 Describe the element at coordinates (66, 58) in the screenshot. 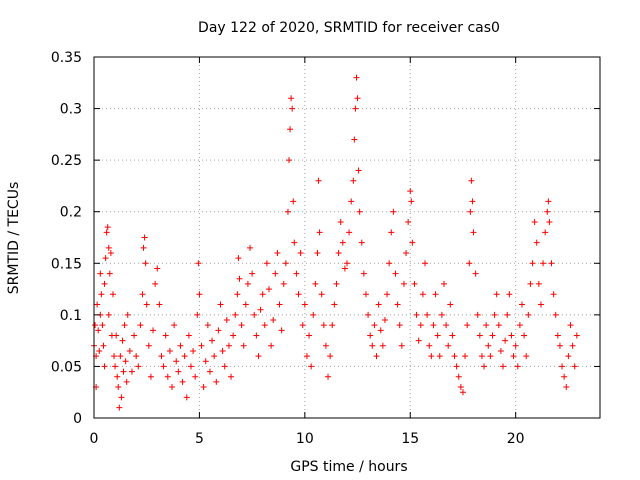

I see `y-tick-label: 0.35` at that location.